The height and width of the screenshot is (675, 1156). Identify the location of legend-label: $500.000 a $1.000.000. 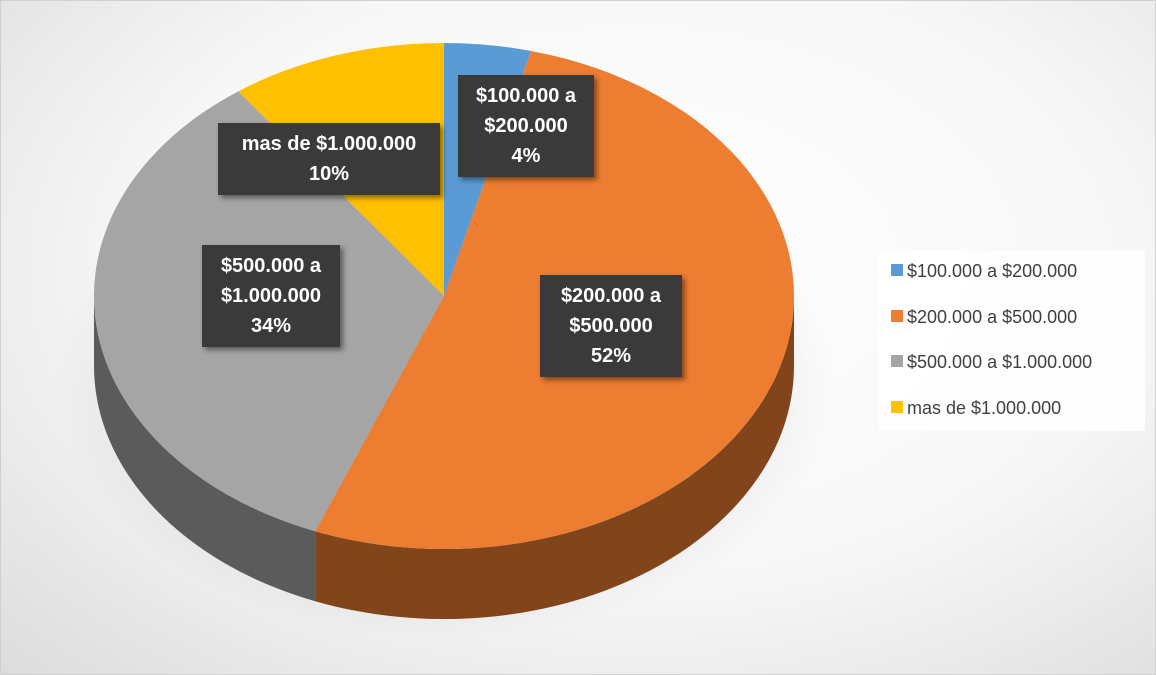
(1000, 362).